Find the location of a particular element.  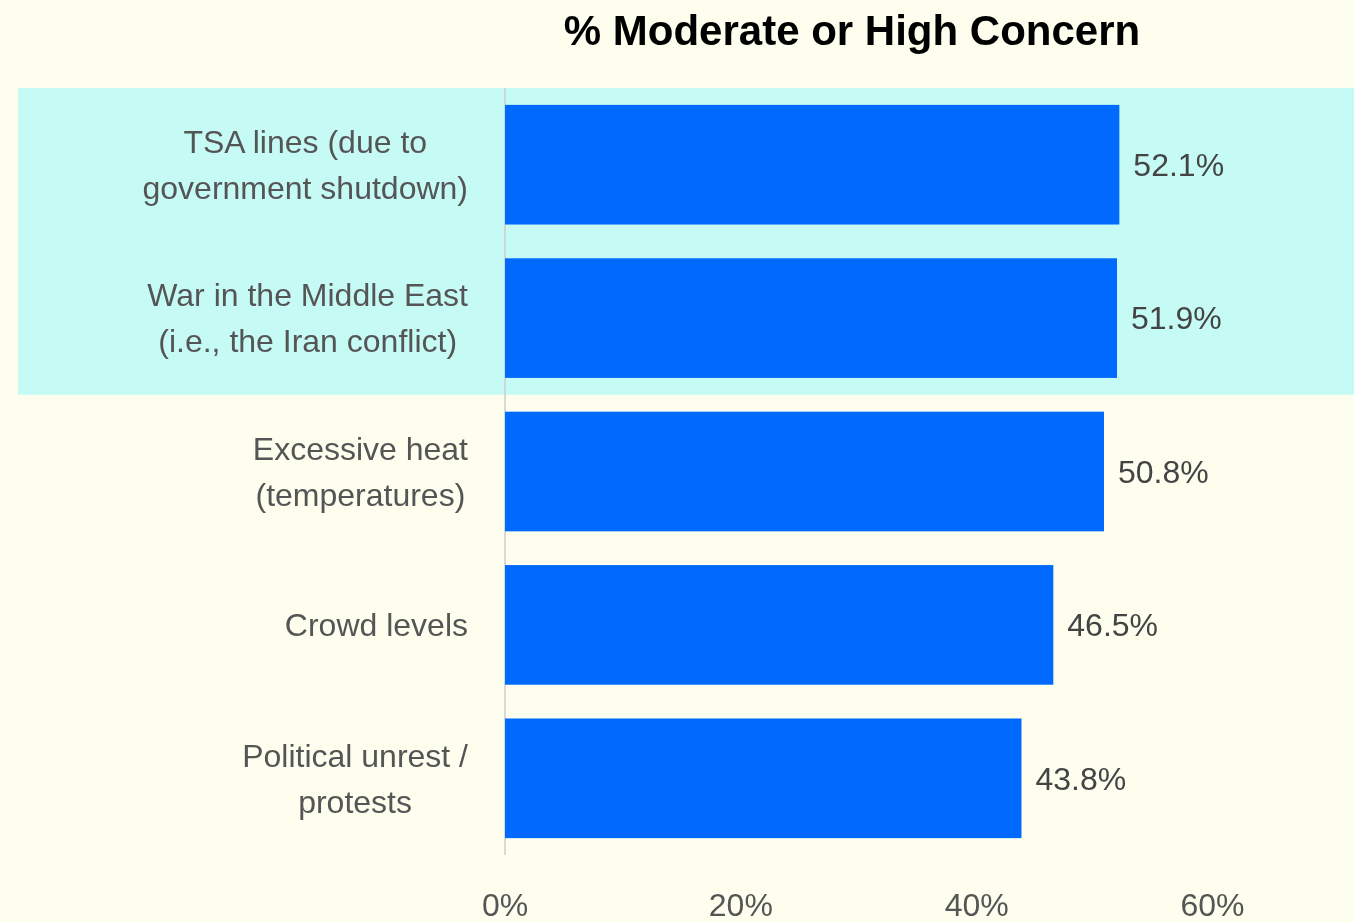

data-label: 50.8% is located at coordinates (1163, 471).